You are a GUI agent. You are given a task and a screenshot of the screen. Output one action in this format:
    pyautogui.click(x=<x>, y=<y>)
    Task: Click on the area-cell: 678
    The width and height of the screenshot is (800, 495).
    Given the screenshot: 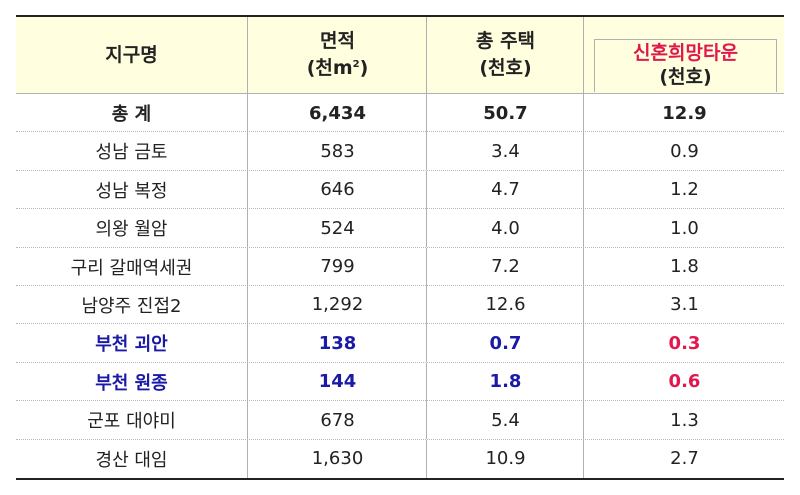 What is the action you would take?
    pyautogui.click(x=337, y=420)
    